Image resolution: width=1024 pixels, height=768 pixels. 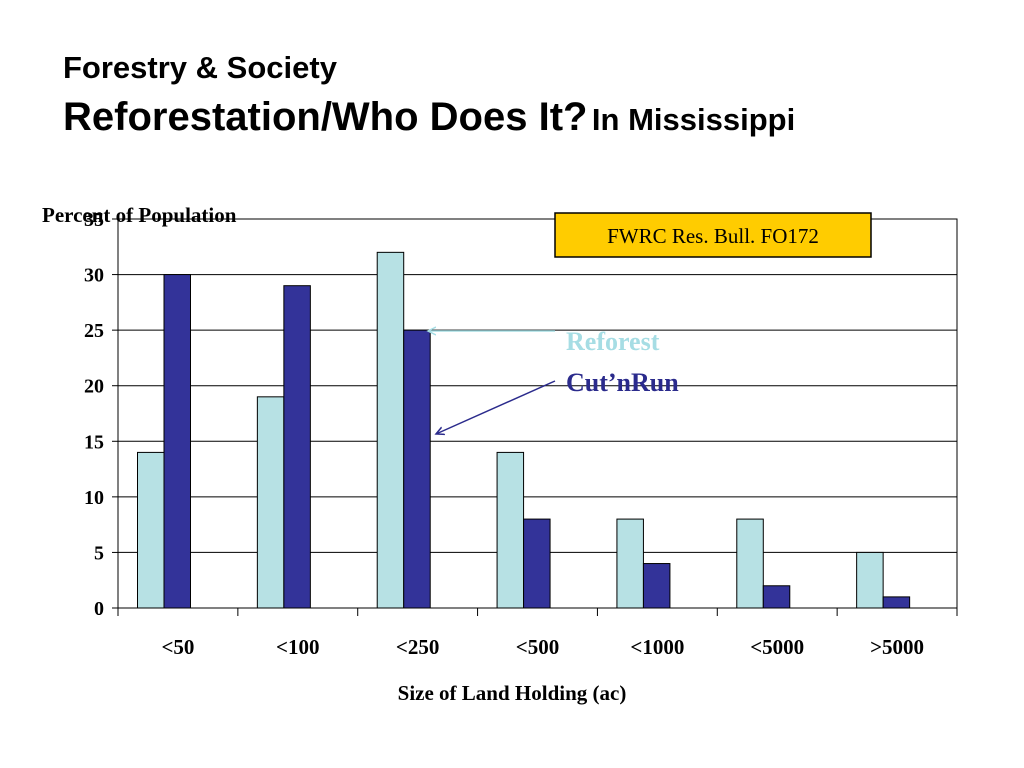 I want to click on x-tick-label: >5000, so click(x=897, y=647).